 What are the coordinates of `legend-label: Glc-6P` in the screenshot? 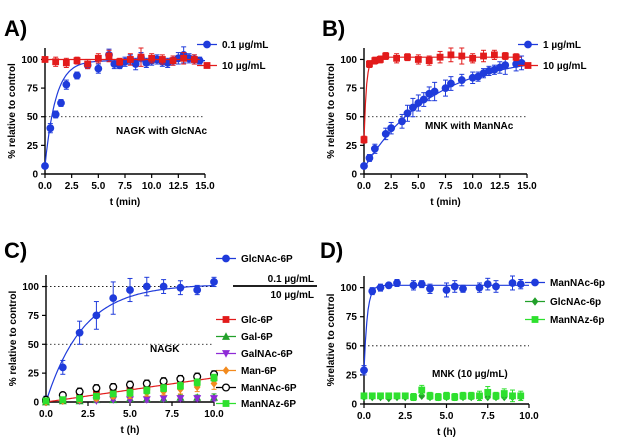 It's located at (257, 320).